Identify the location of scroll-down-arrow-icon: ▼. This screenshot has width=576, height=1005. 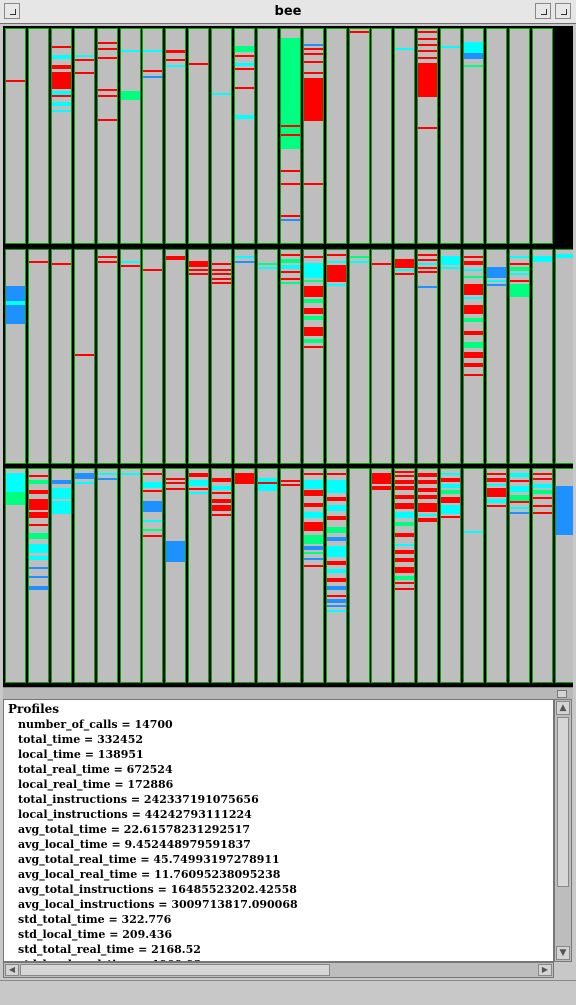
(563, 953).